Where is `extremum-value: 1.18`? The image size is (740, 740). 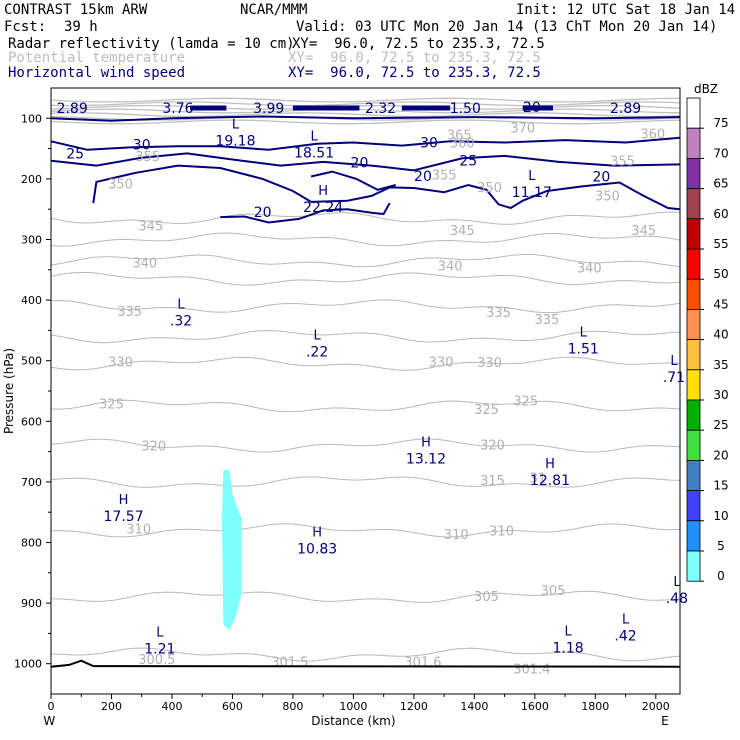 extremum-value: 1.18 is located at coordinates (568, 649).